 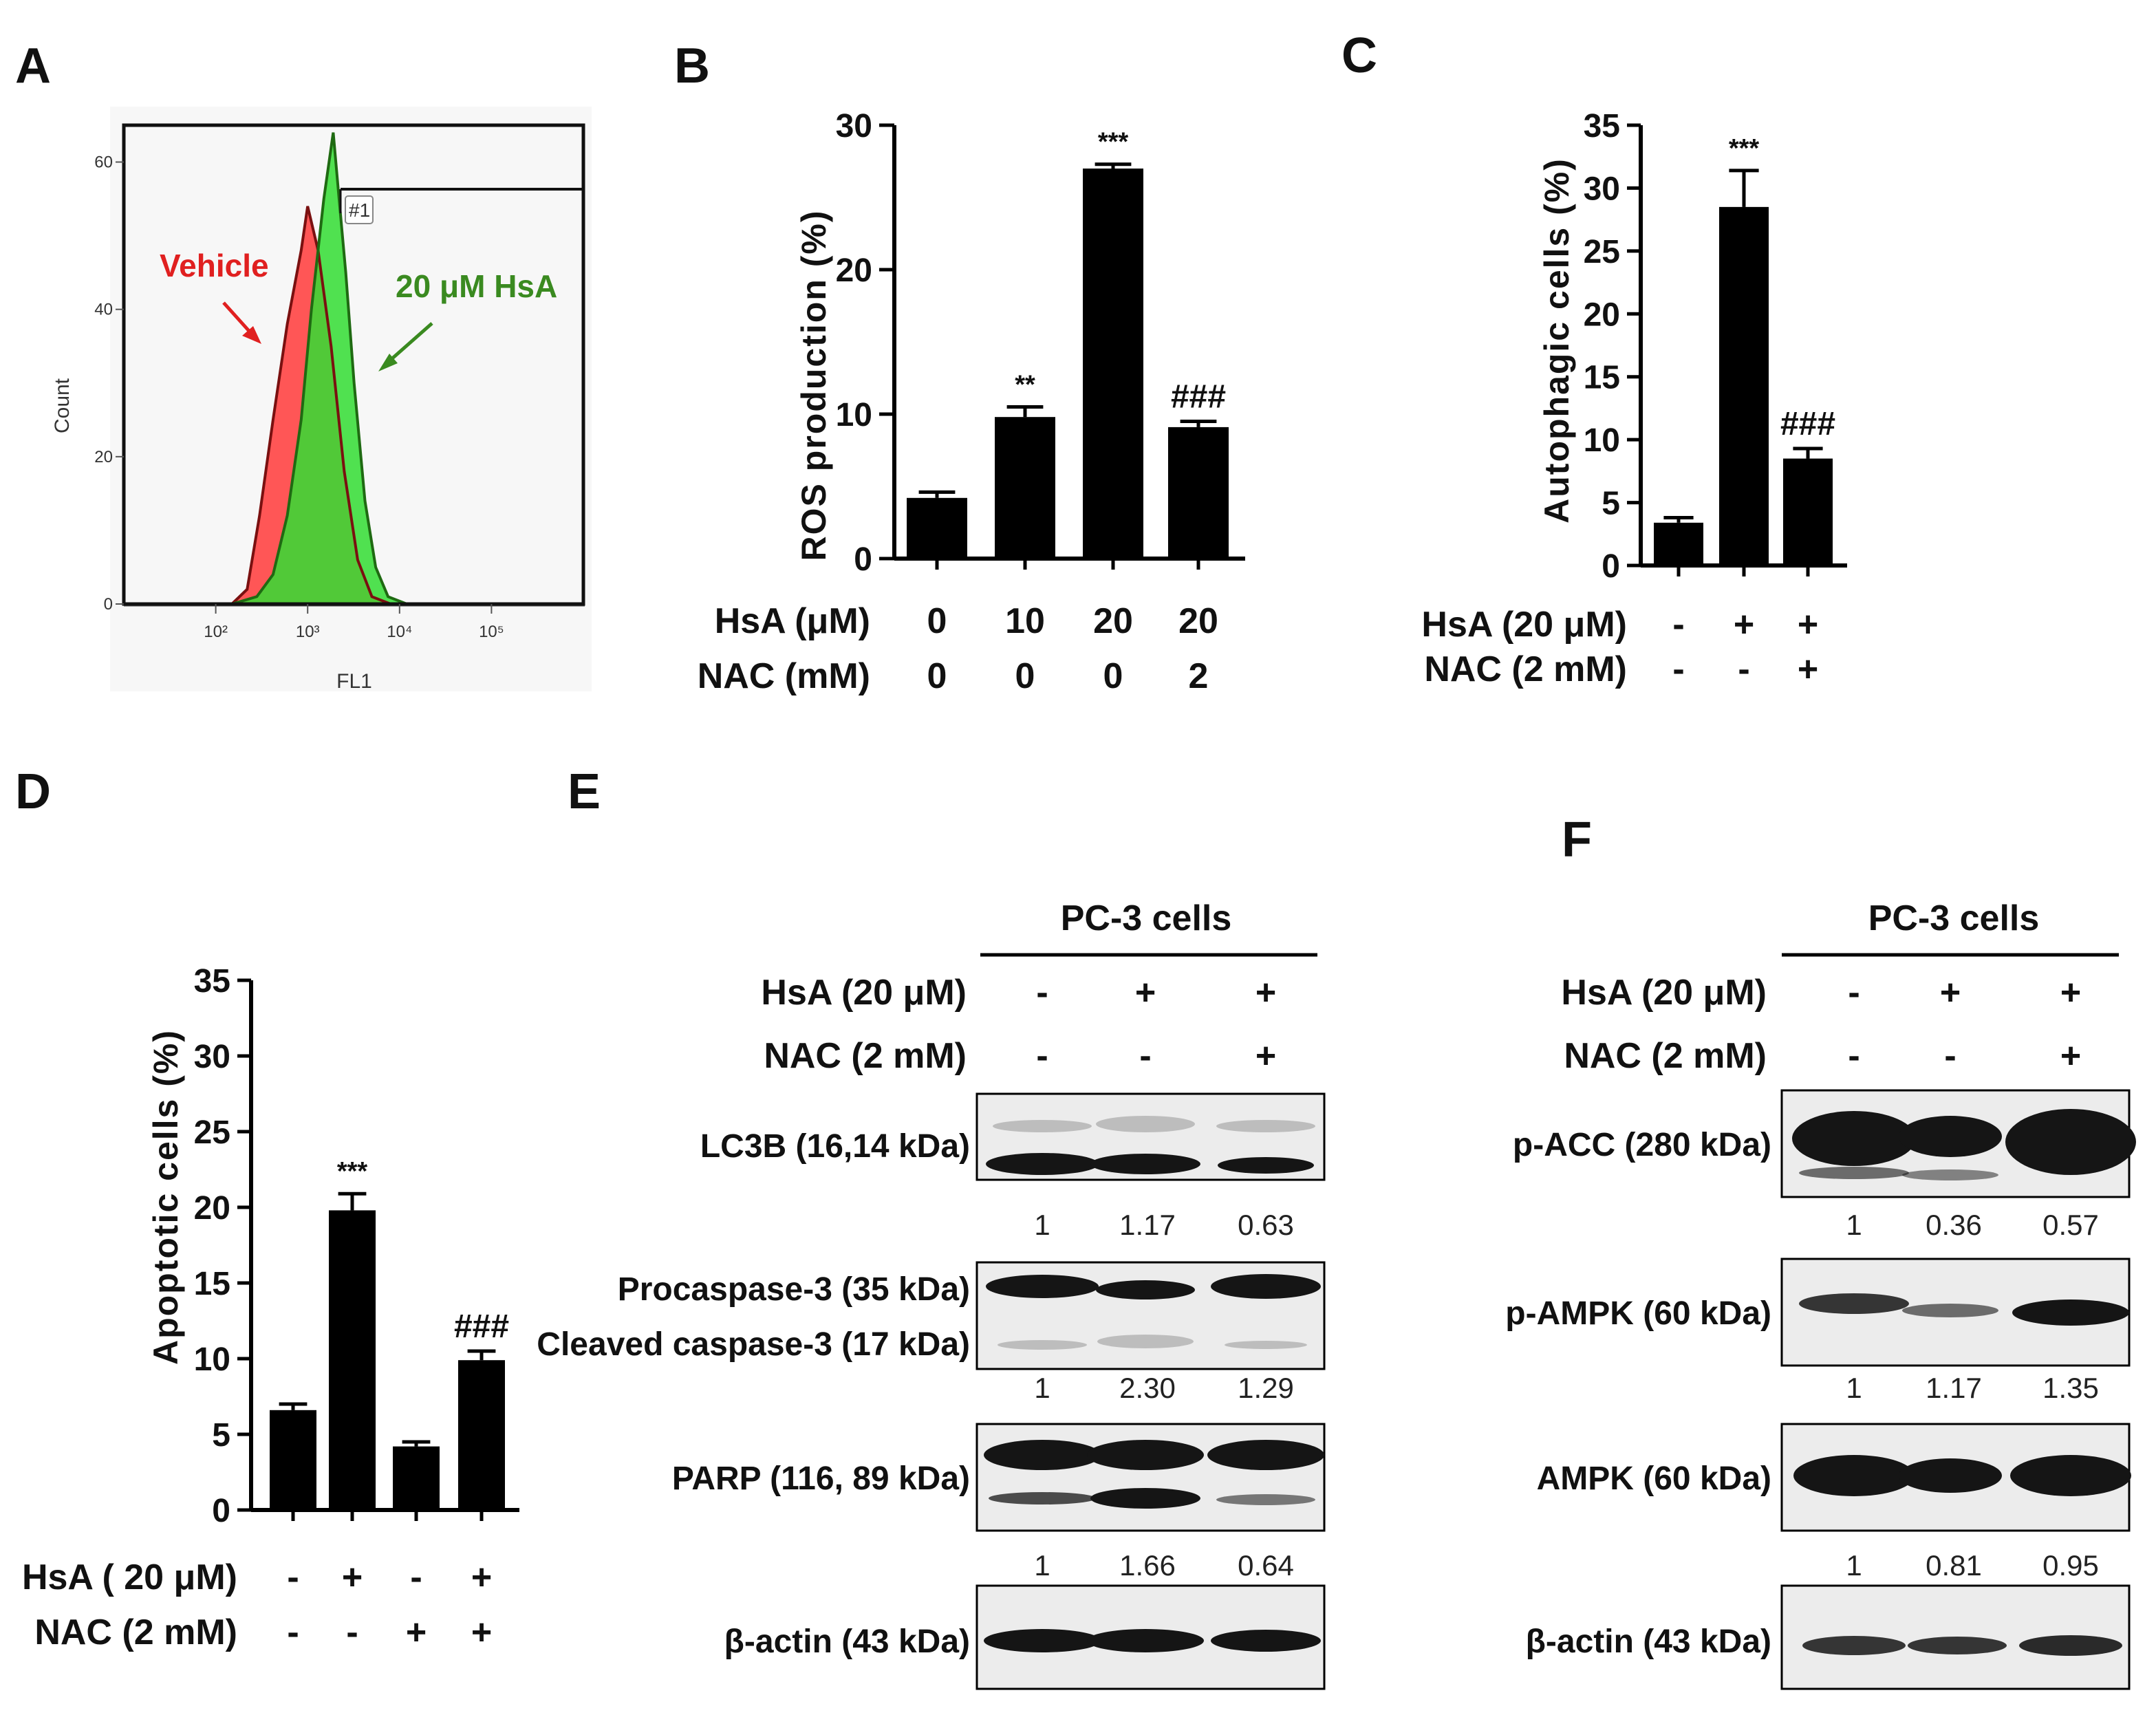 I want to click on panel-e-label-lc3b: LC3B (16,14 kDa), so click(x=835, y=1147).